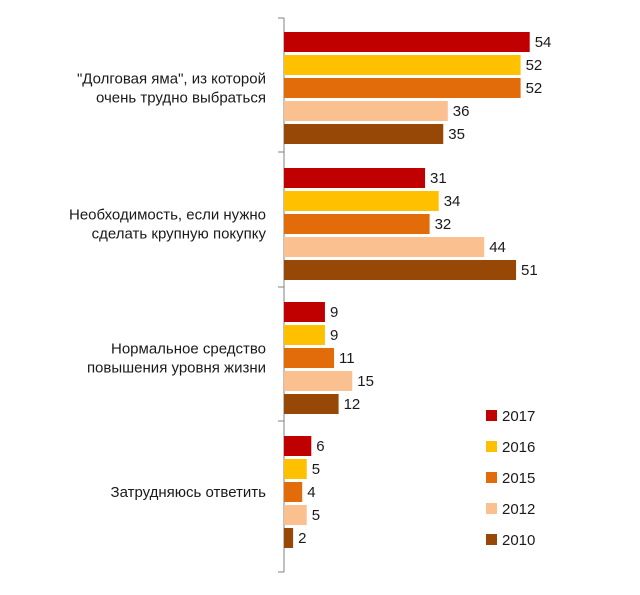  What do you see at coordinates (309, 358) in the screenshot?
I see `bar-2015-cat3` at bounding box center [309, 358].